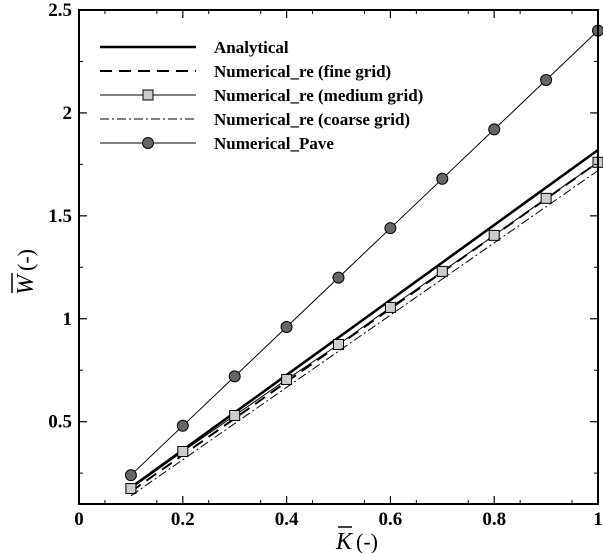 The width and height of the screenshot is (603, 553). What do you see at coordinates (274, 143) in the screenshot?
I see `legend-label: Numerical_Pave` at bounding box center [274, 143].